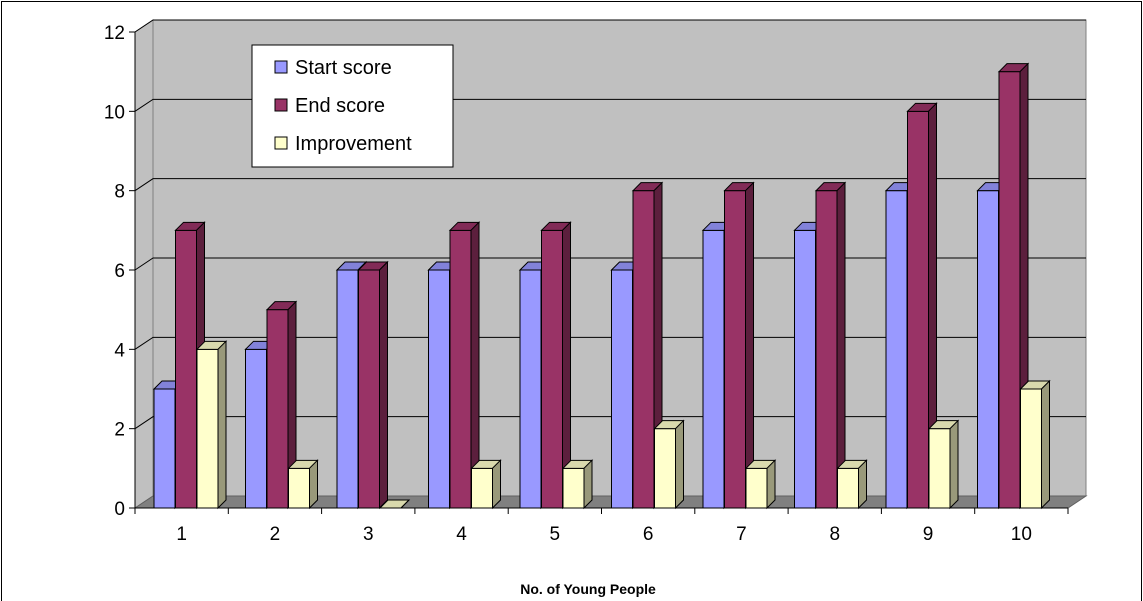  What do you see at coordinates (181, 534) in the screenshot?
I see `x-tick-label: 1` at bounding box center [181, 534].